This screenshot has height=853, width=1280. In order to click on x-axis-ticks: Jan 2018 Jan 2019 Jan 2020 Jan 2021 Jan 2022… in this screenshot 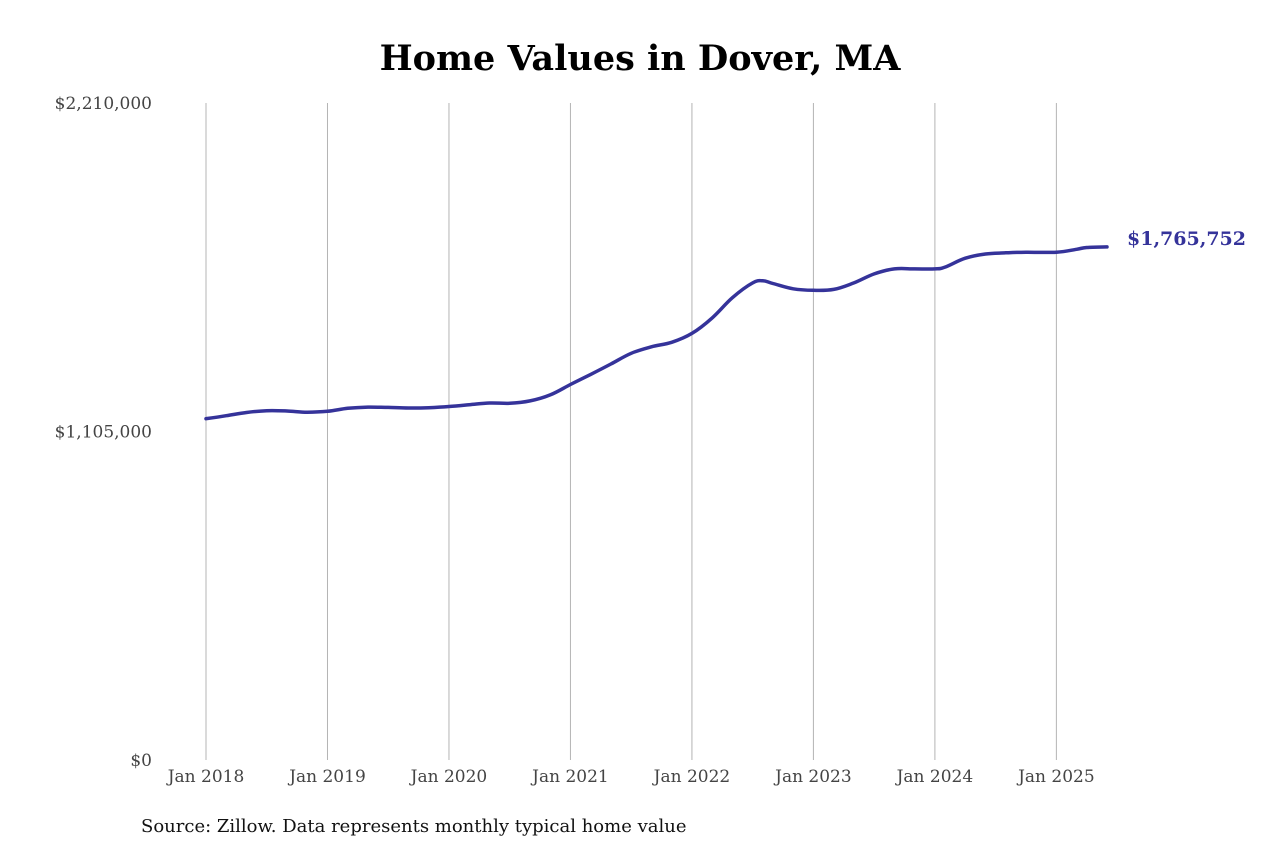, I will do `click(630, 777)`.